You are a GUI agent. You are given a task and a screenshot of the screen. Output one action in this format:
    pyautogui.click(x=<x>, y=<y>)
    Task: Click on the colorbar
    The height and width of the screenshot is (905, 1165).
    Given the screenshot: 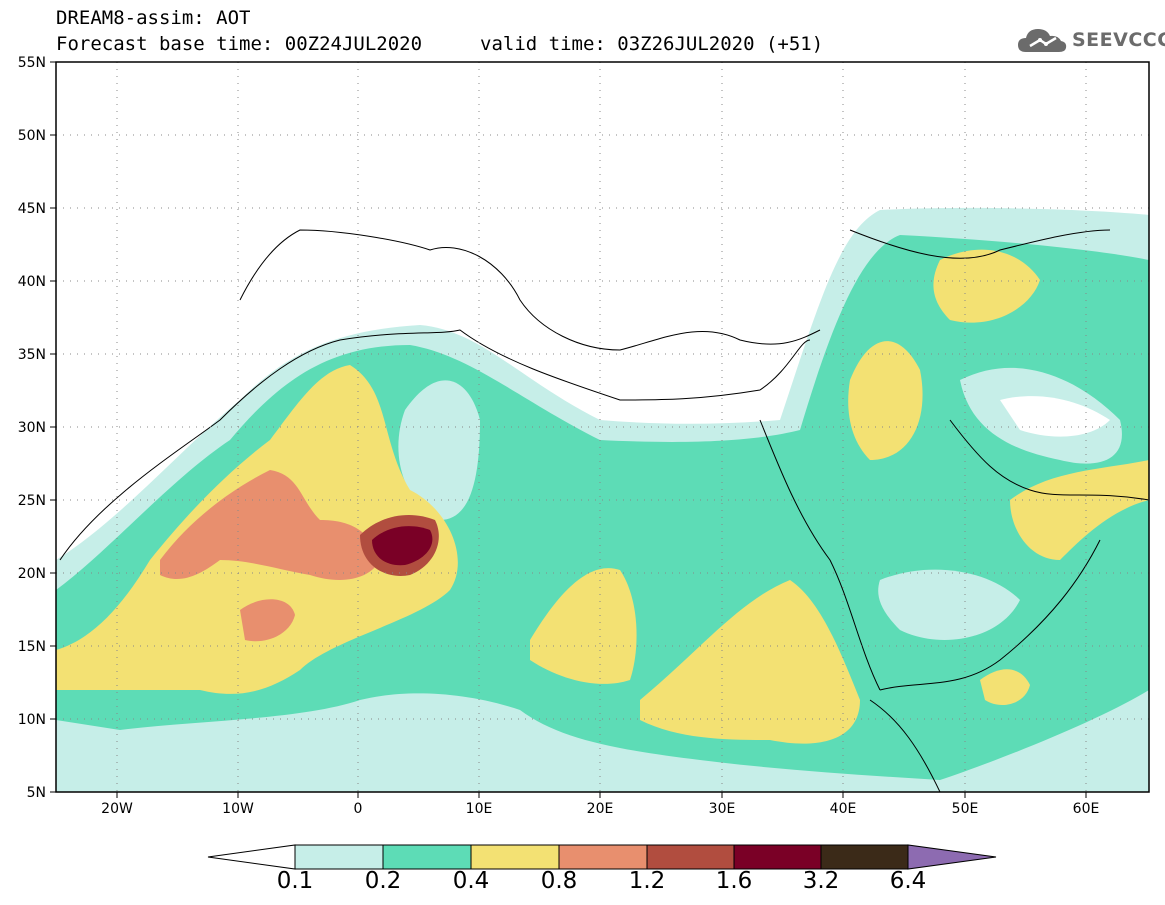 What is the action you would take?
    pyautogui.click(x=602, y=857)
    